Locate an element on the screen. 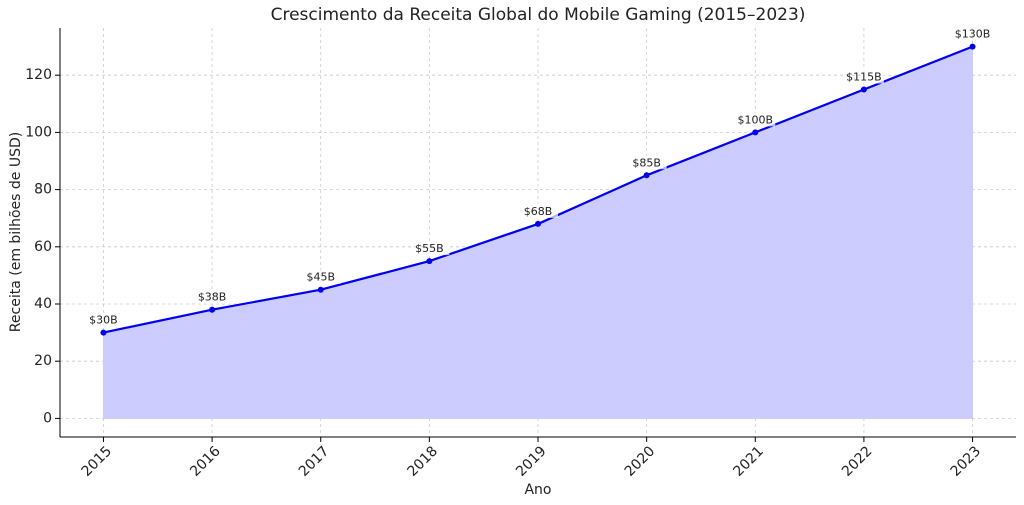 This screenshot has width=1024, height=505. value-label: $30B is located at coordinates (103, 320).